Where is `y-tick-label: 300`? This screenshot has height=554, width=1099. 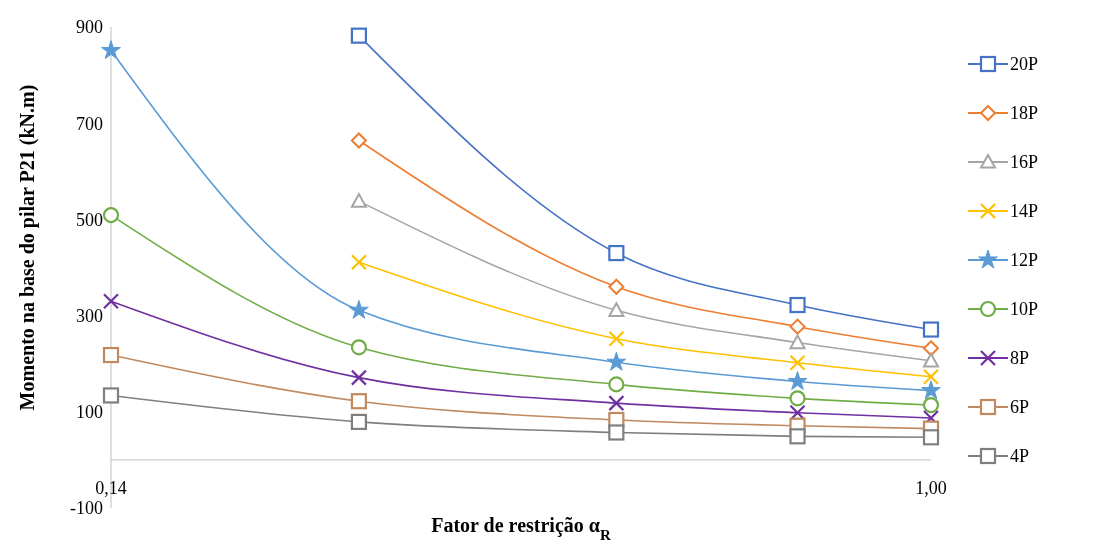
y-tick-label: 300 is located at coordinates (89, 315).